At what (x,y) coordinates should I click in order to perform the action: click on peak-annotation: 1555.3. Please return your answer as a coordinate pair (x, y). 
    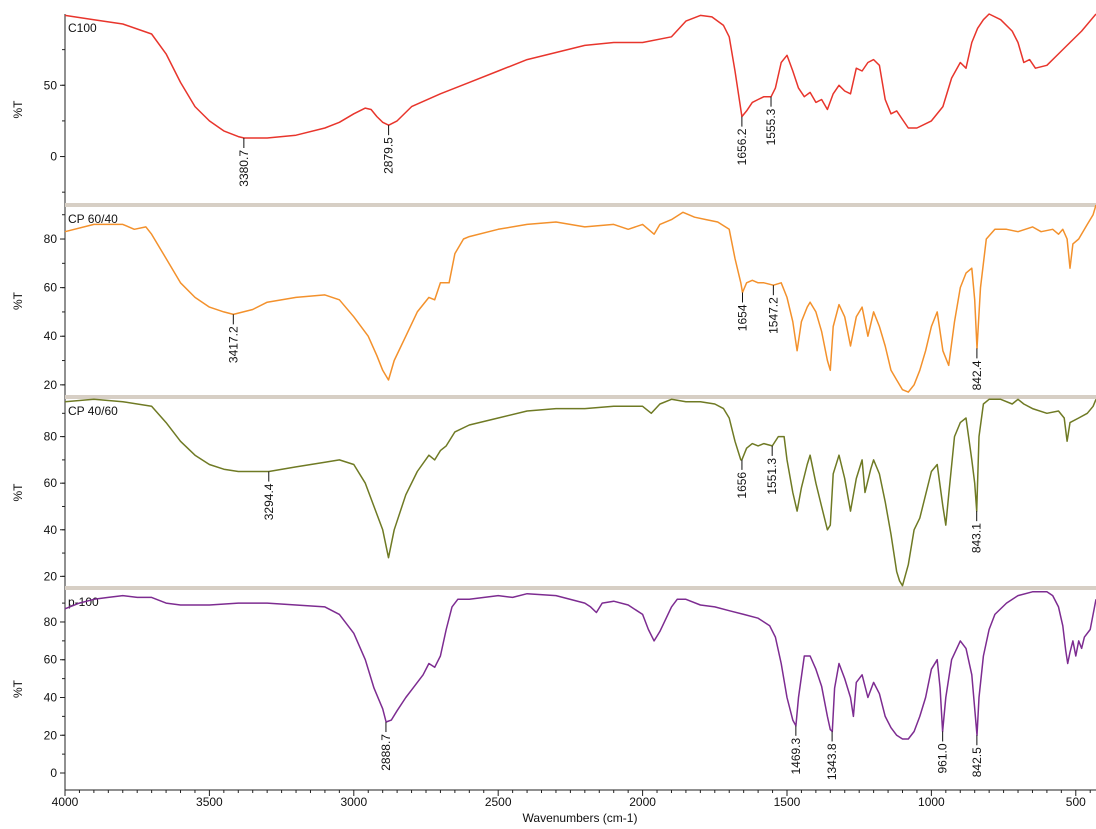
    Looking at the image, I should click on (771, 120).